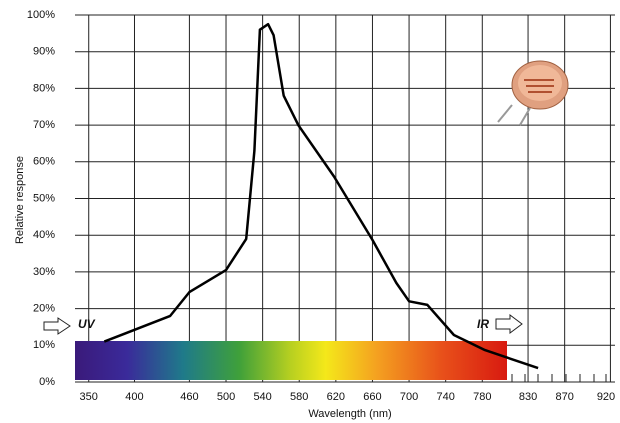  What do you see at coordinates (134, 397) in the screenshot?
I see `x-tick-label: 400` at bounding box center [134, 397].